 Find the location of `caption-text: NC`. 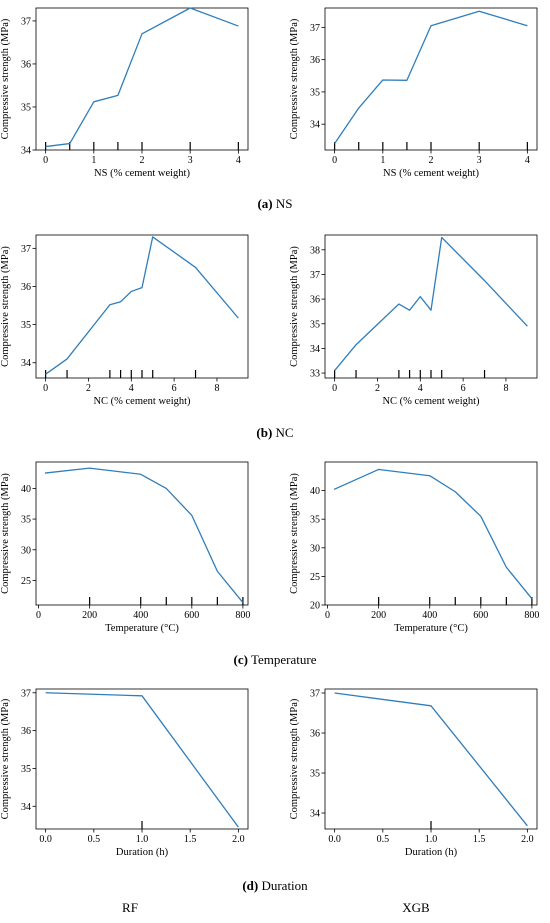

caption-text: NC is located at coordinates (285, 432).